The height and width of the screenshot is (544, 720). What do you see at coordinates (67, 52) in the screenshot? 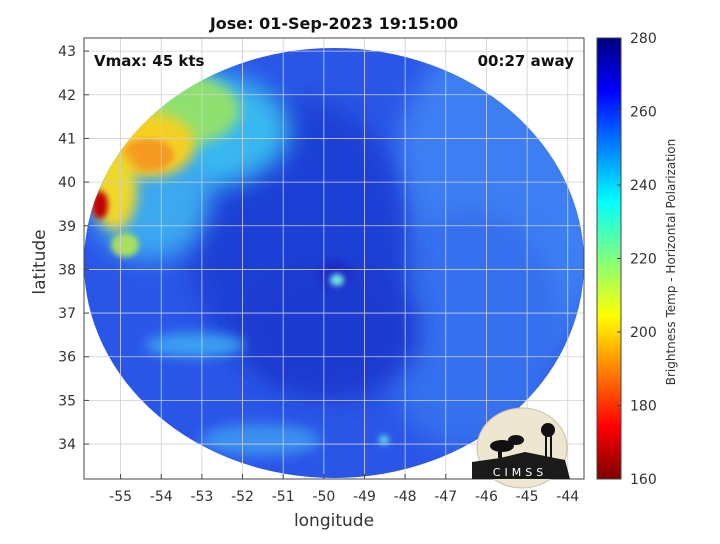
I see `y-tick-label: 43` at bounding box center [67, 52].